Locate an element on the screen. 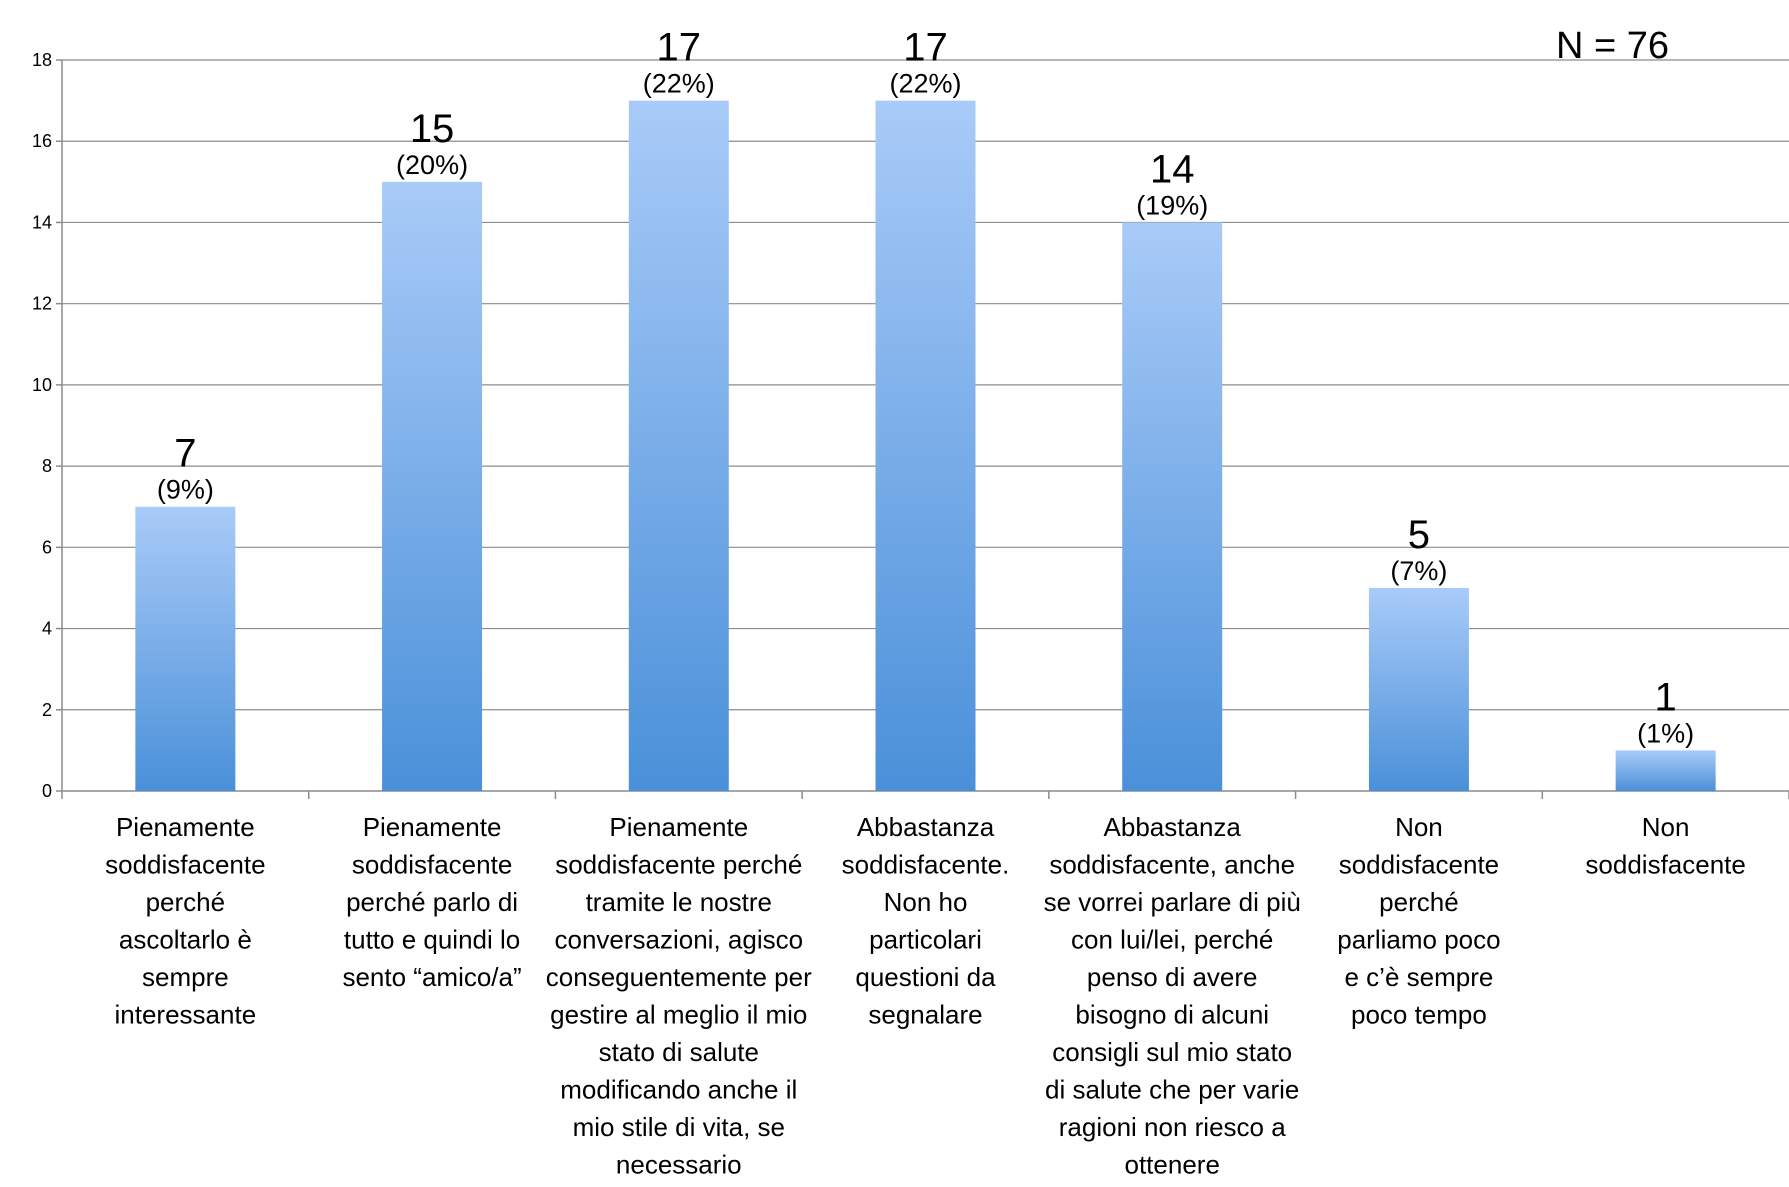 The width and height of the screenshot is (1789, 1187). percent-label: (9%) is located at coordinates (185, 490).